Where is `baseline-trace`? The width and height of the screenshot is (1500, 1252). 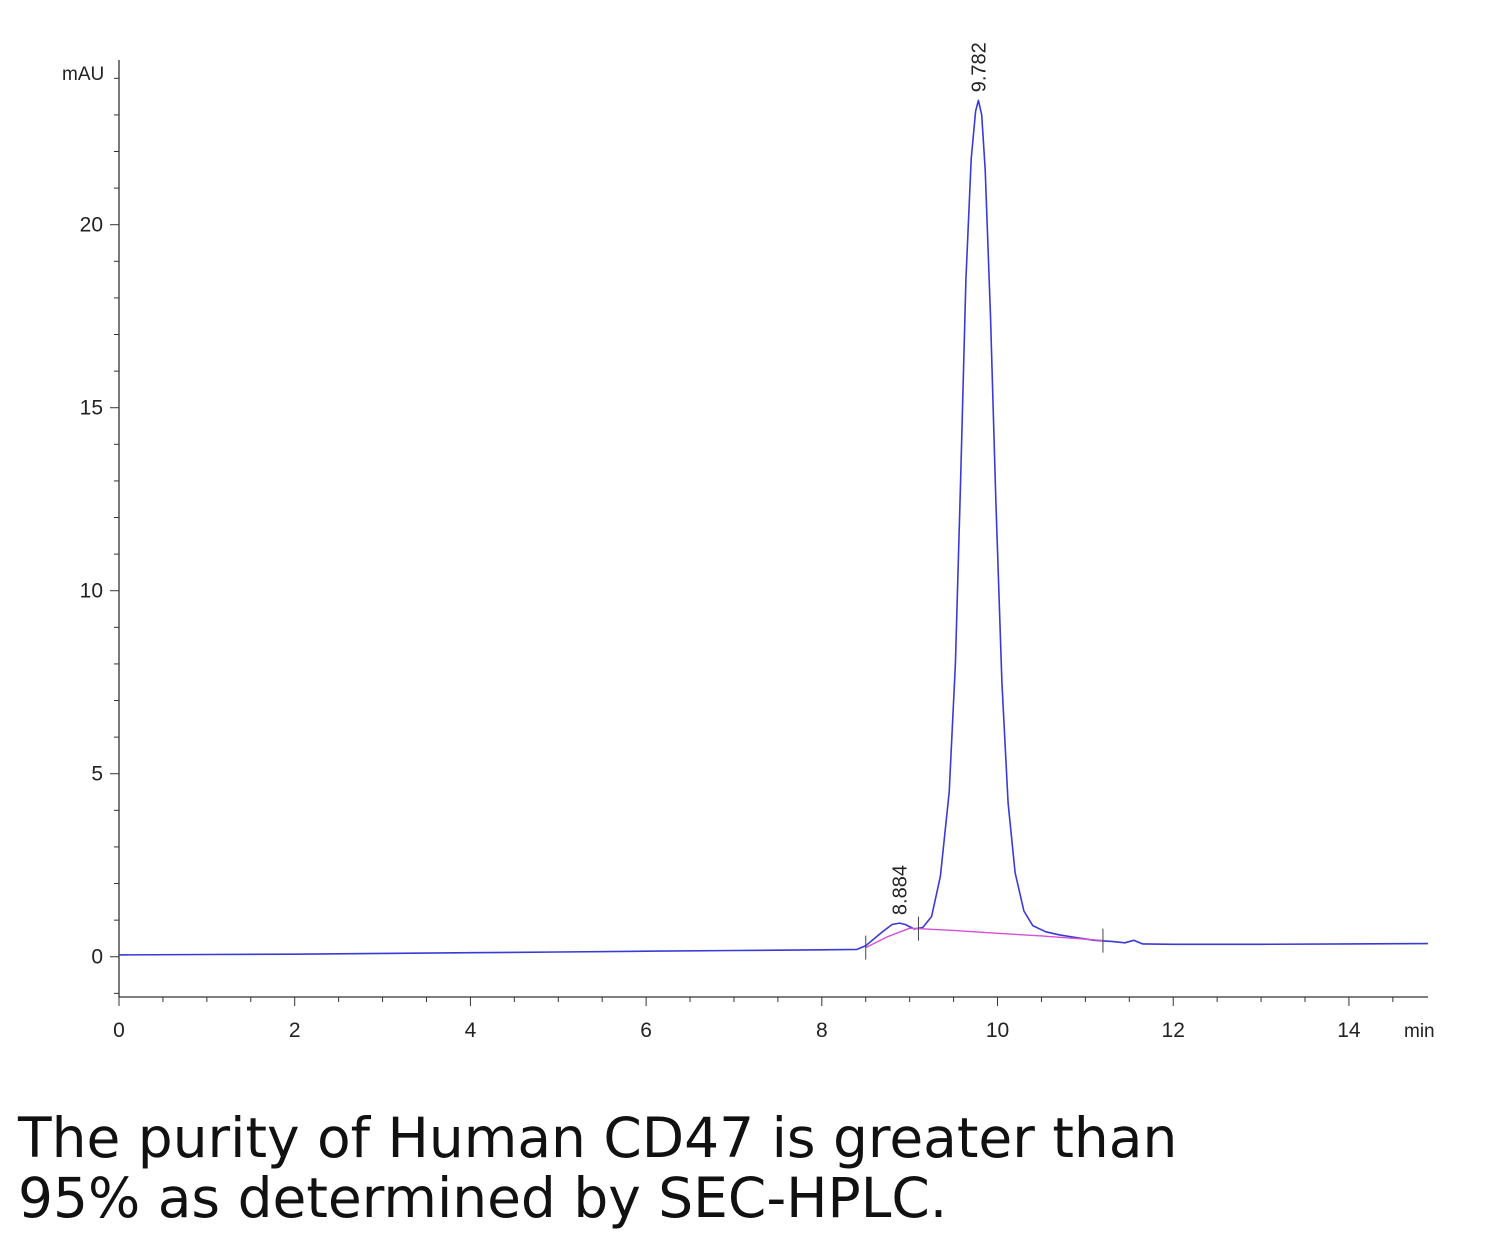 baseline-trace is located at coordinates (984, 938).